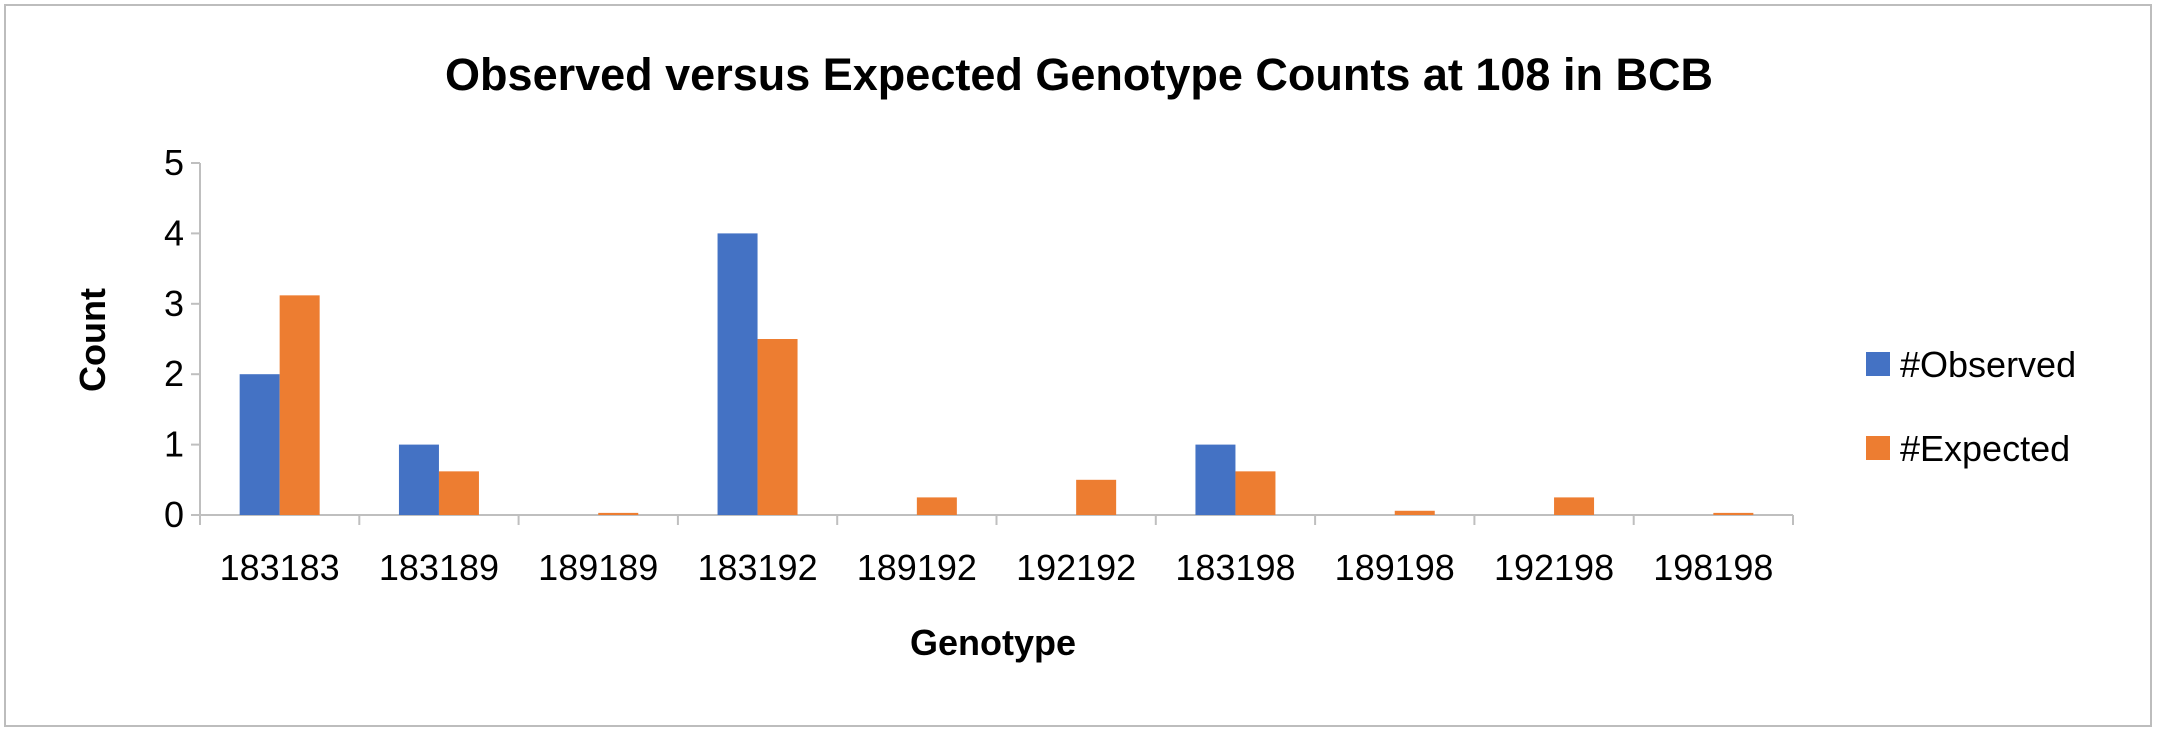 The height and width of the screenshot is (733, 2158). Describe the element at coordinates (280, 567) in the screenshot. I see `x-tick-label: 183183` at that location.